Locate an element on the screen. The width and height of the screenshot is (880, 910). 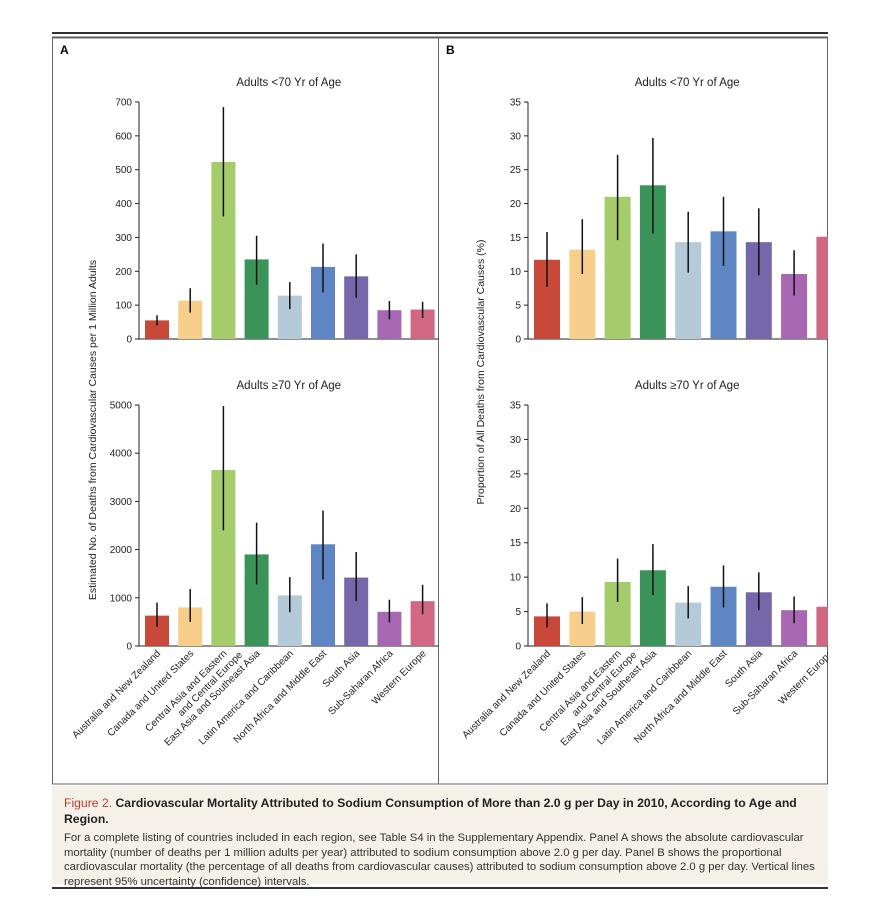
x-tick-label-line: Sub-Saharan Africa is located at coordinates (765, 682).